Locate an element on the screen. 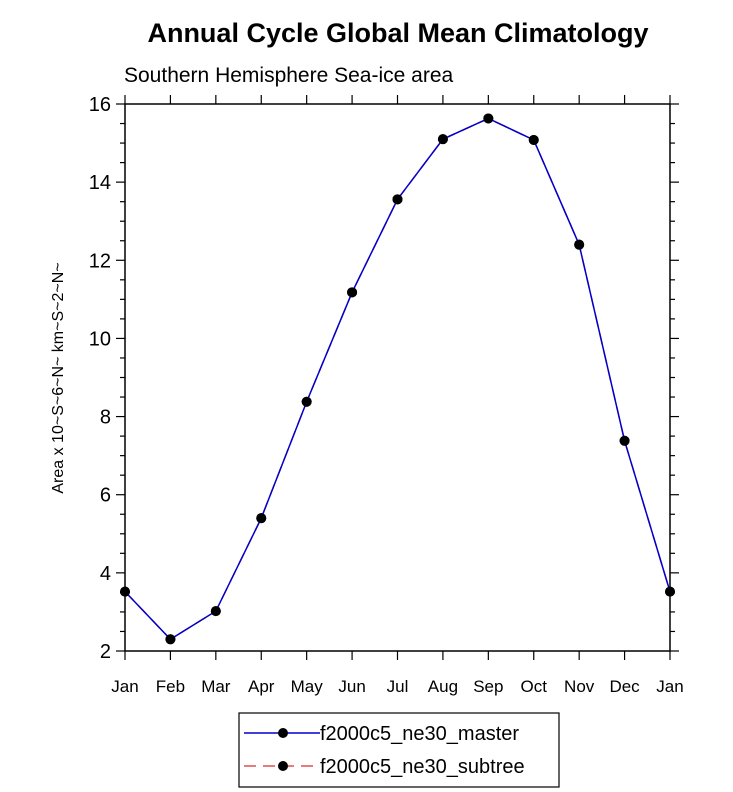 This screenshot has width=733, height=792. legend-label-master: f2000c5_ne30_master is located at coordinates (419, 734).